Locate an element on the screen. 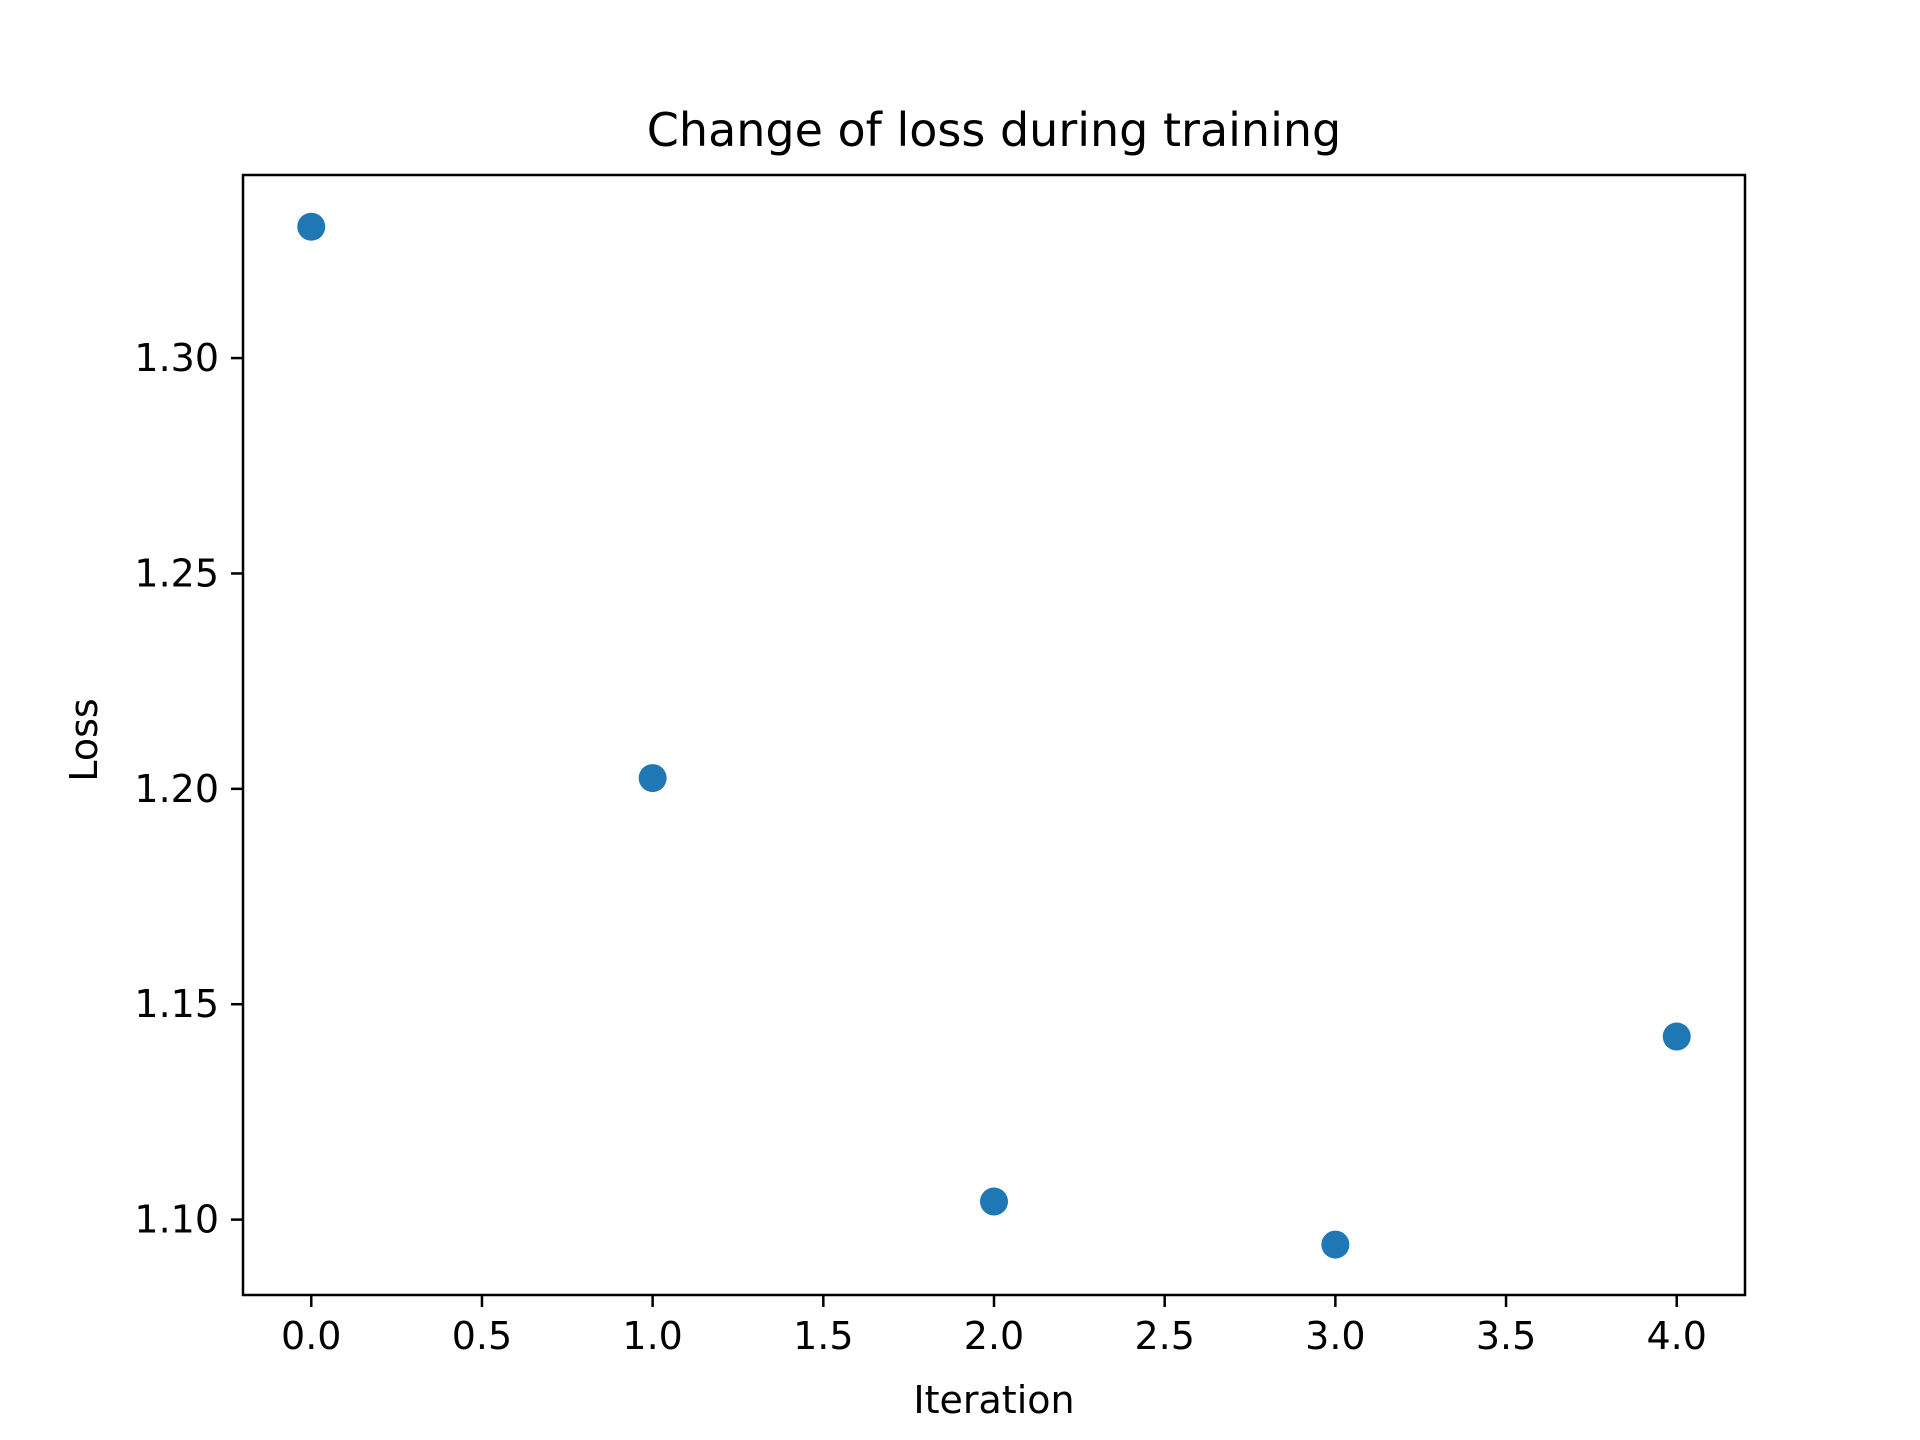 The height and width of the screenshot is (1440, 1920). x-tick-label: 2.5 is located at coordinates (1164, 1336).